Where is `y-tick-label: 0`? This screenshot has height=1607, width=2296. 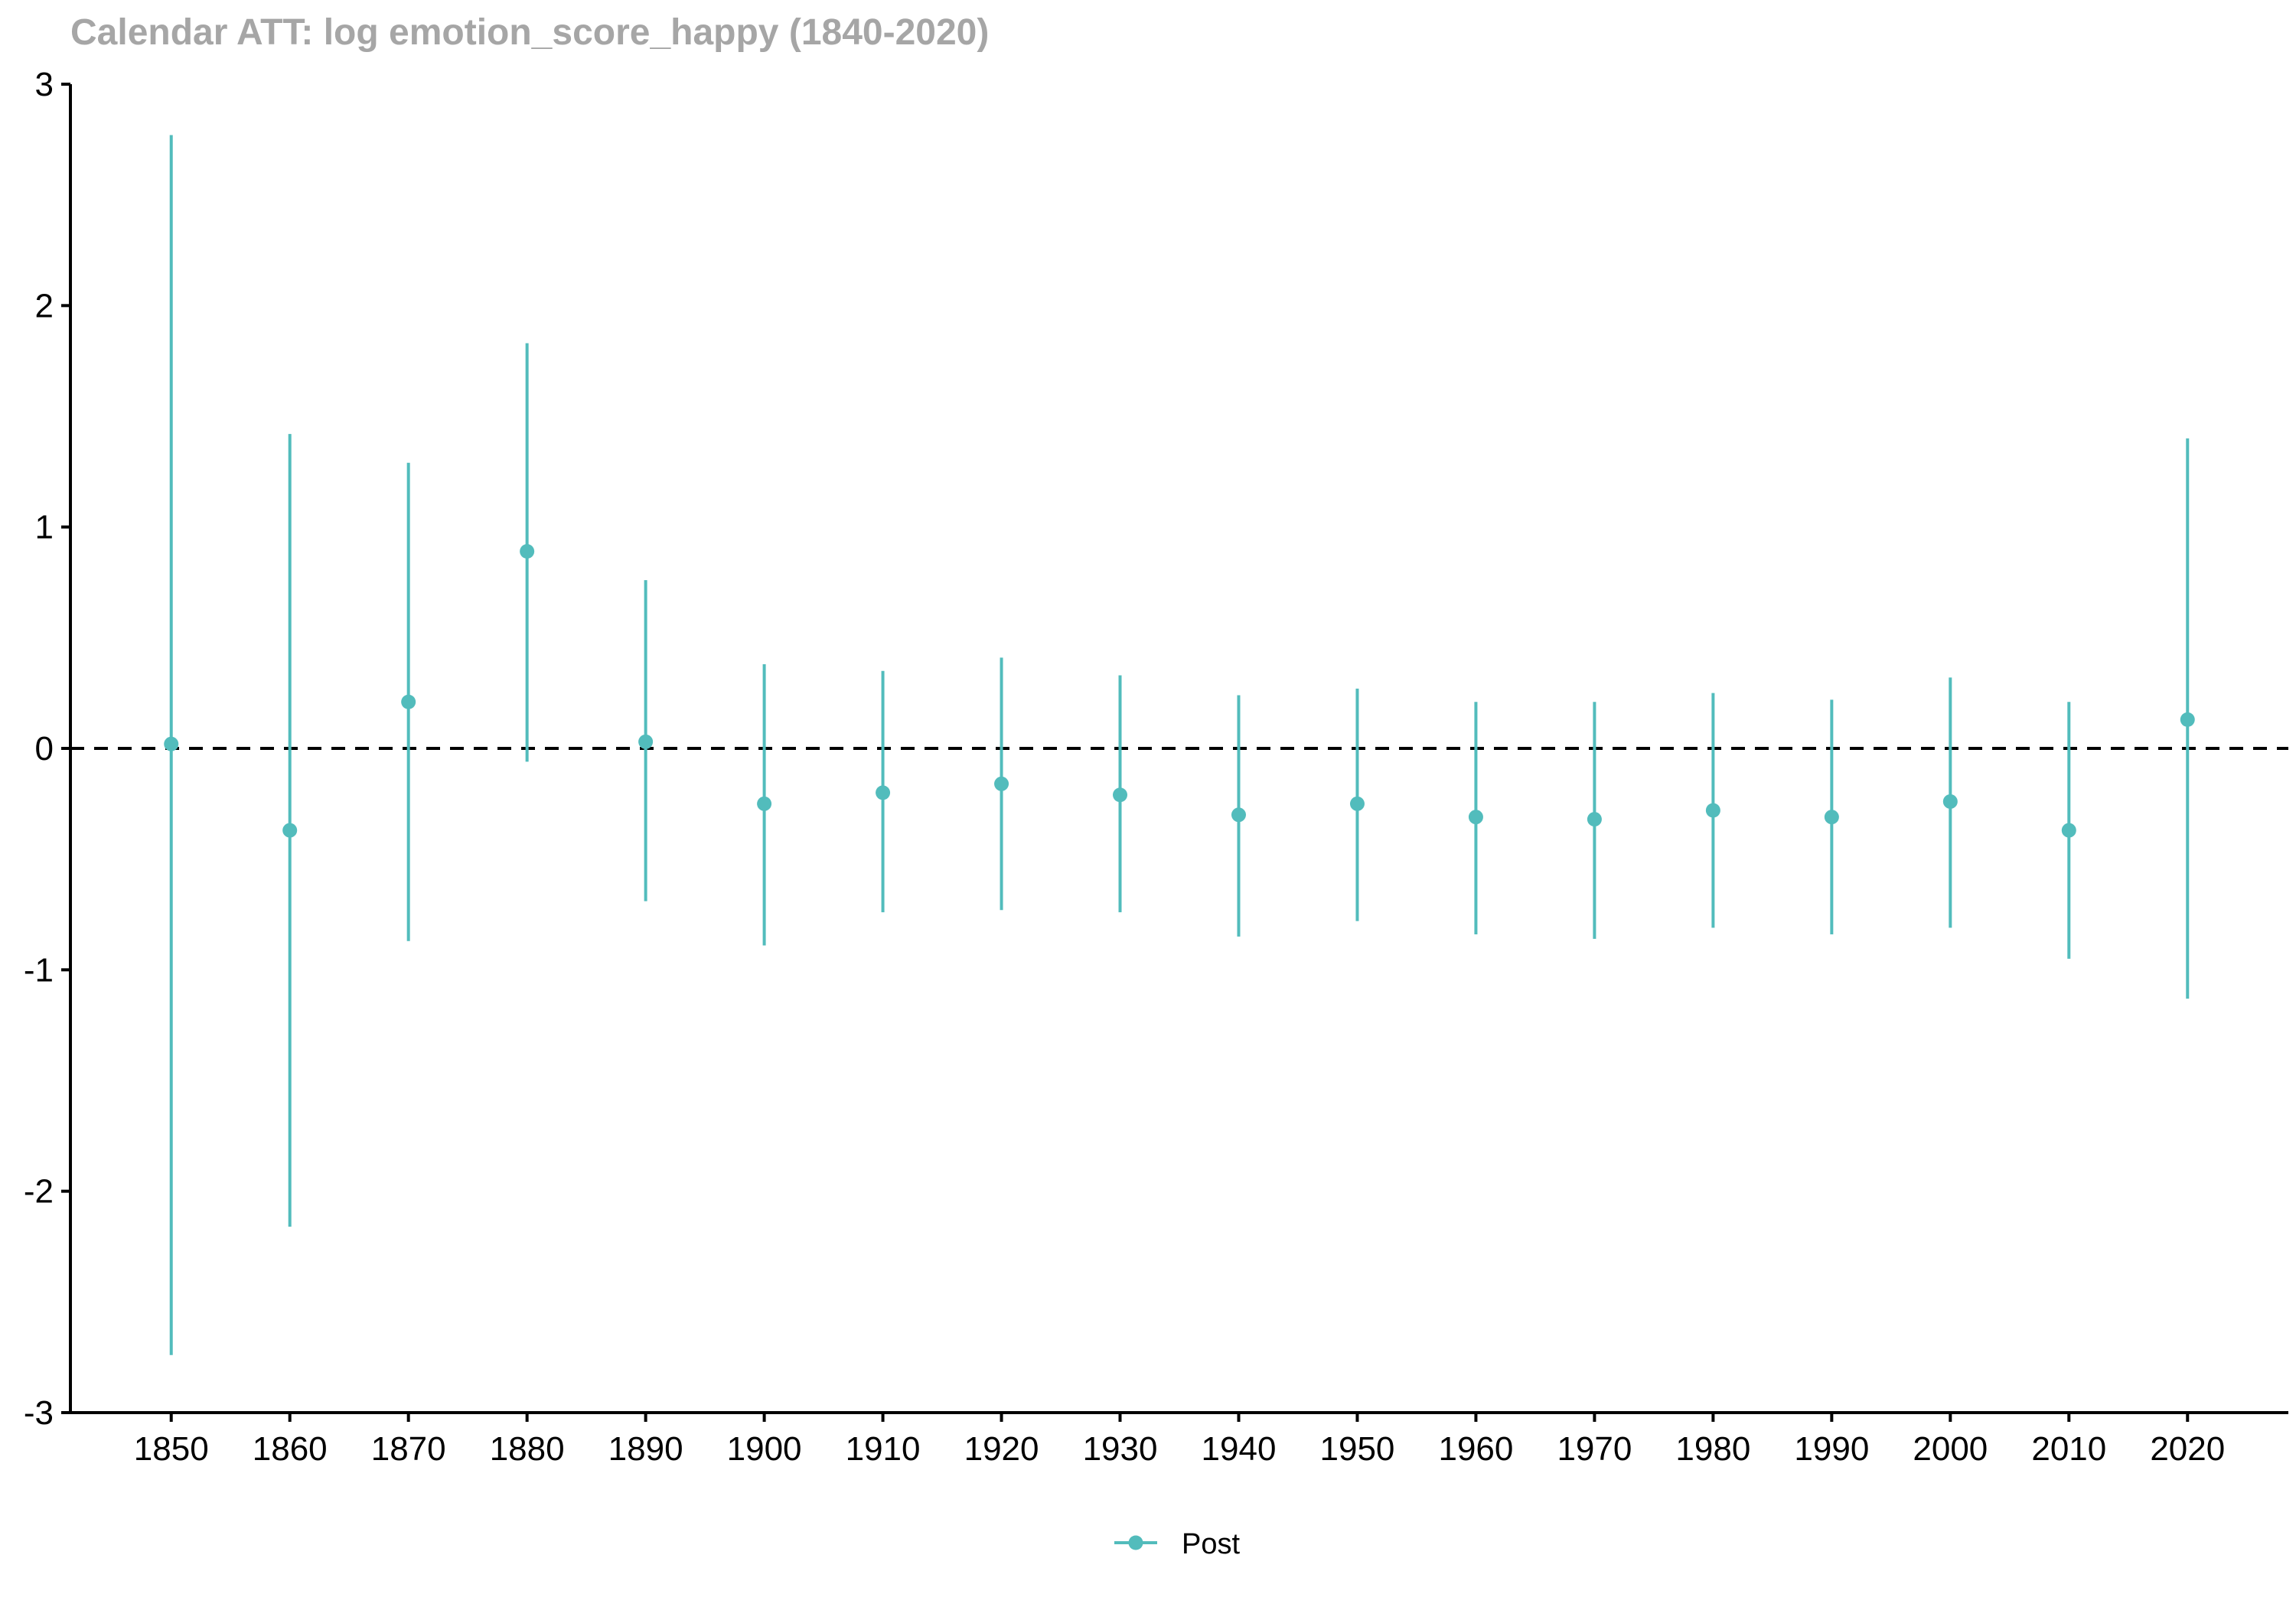
y-tick-label: 0 is located at coordinates (44, 749).